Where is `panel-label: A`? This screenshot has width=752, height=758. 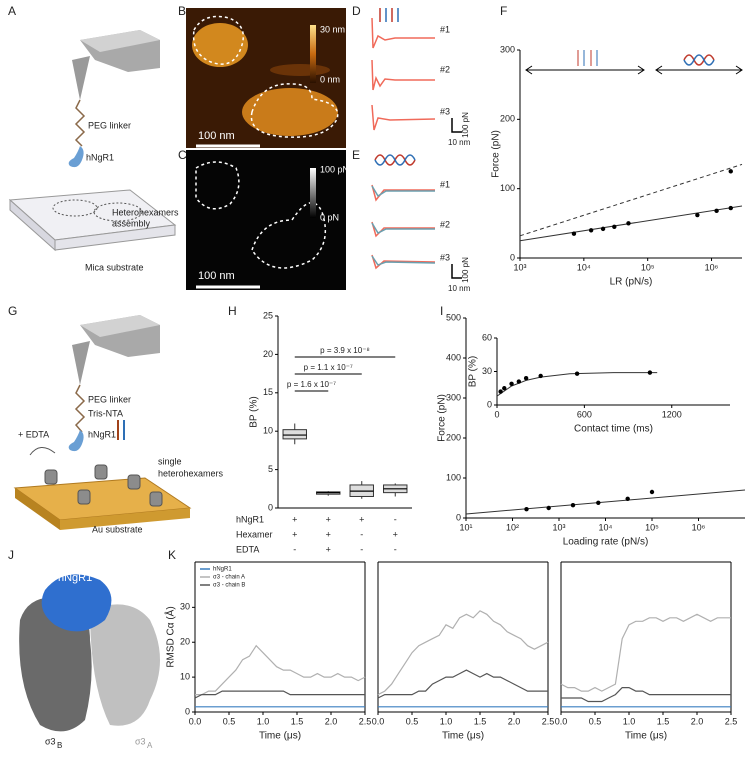
panel-label: A is located at coordinates (12, 11).